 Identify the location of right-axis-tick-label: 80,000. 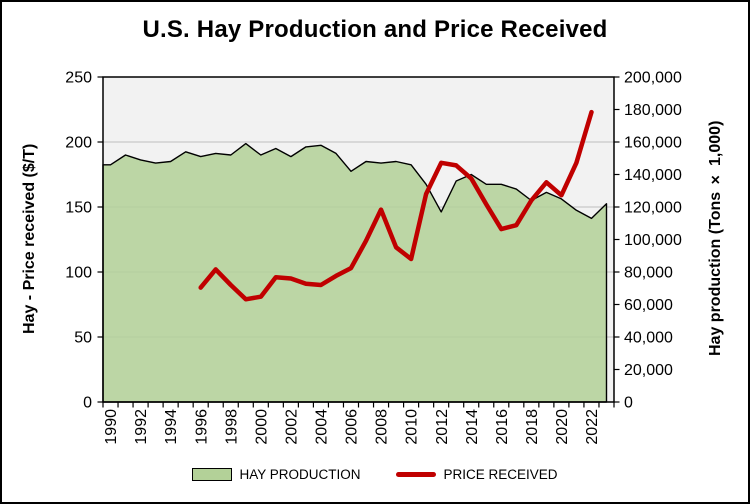
(648, 273).